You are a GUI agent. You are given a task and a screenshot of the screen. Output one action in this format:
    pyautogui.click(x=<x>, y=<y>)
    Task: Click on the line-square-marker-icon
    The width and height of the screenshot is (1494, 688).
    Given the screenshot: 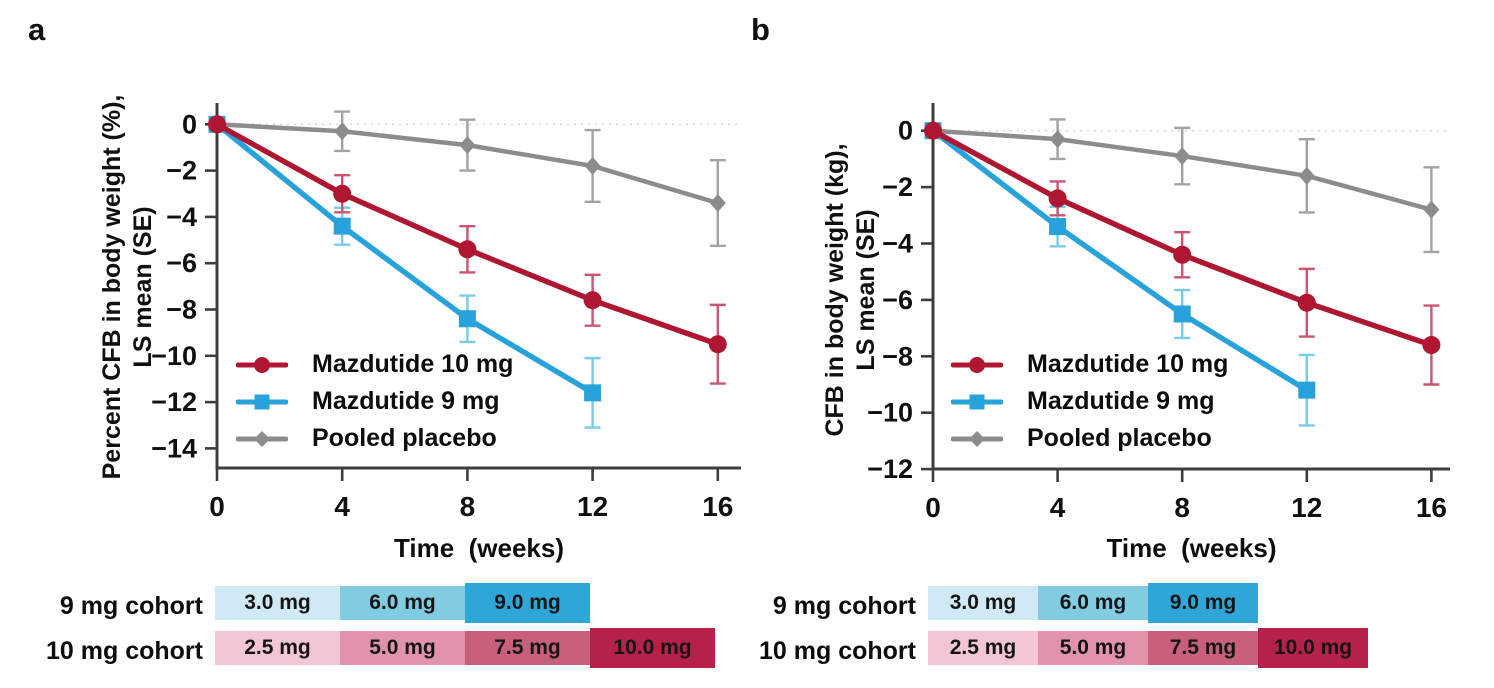 What is the action you would take?
    pyautogui.click(x=262, y=401)
    